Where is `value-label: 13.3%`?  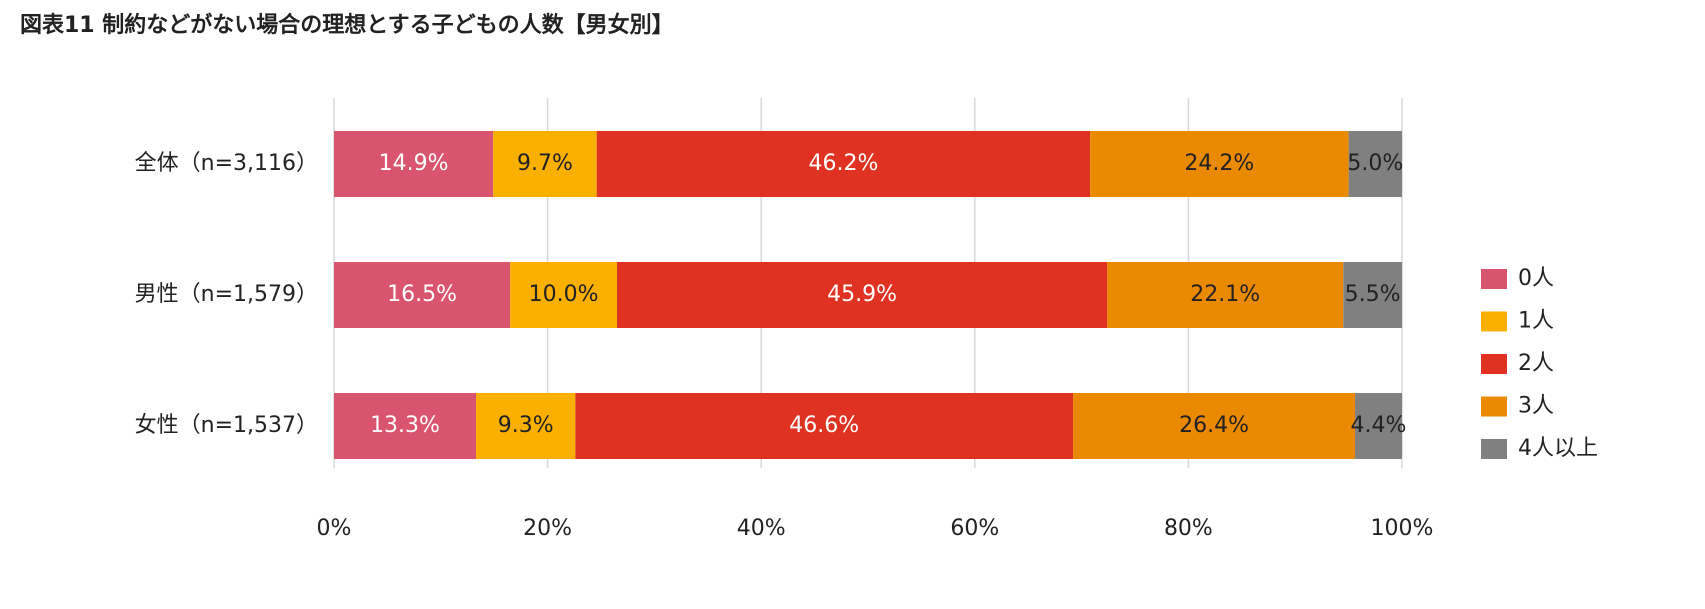
value-label: 13.3% is located at coordinates (405, 425).